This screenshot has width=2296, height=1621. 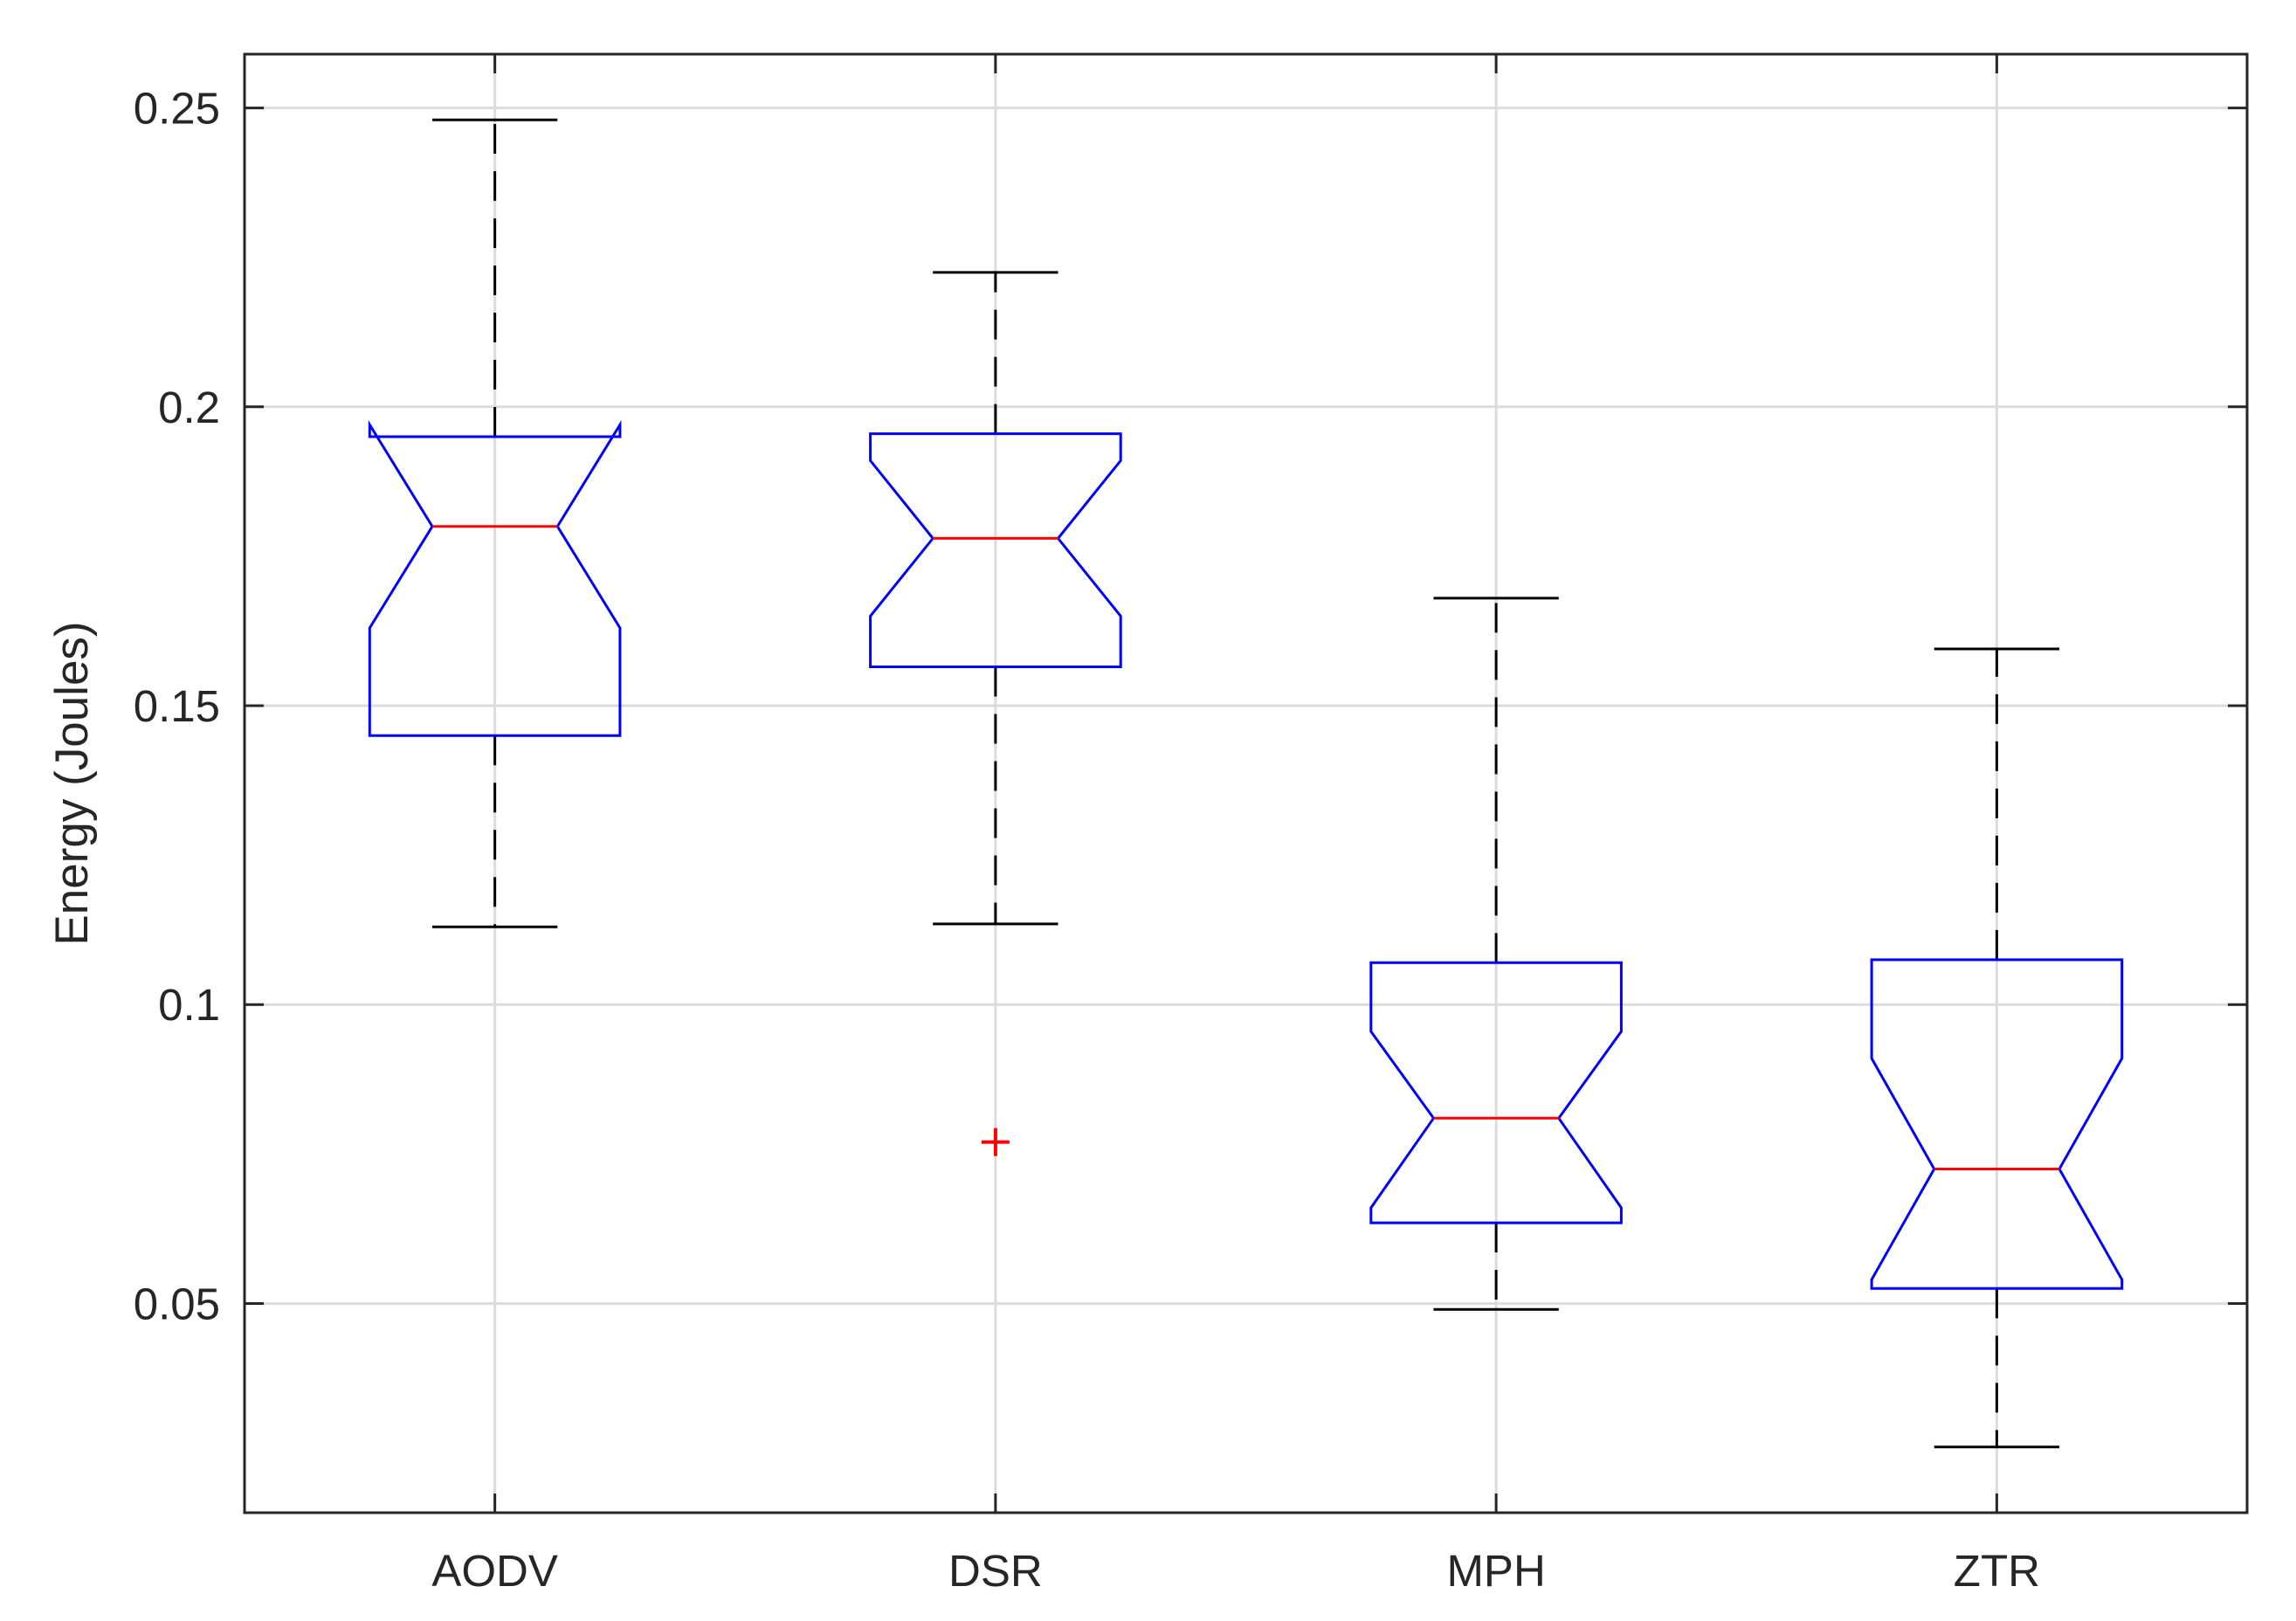 I want to click on dsr-box, so click(x=995, y=550).